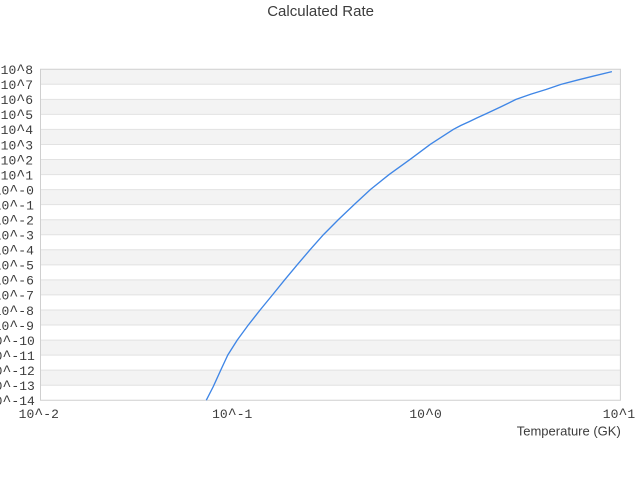  What do you see at coordinates (17, 281) in the screenshot?
I see `svg-text: 10^-6` at bounding box center [17, 281].